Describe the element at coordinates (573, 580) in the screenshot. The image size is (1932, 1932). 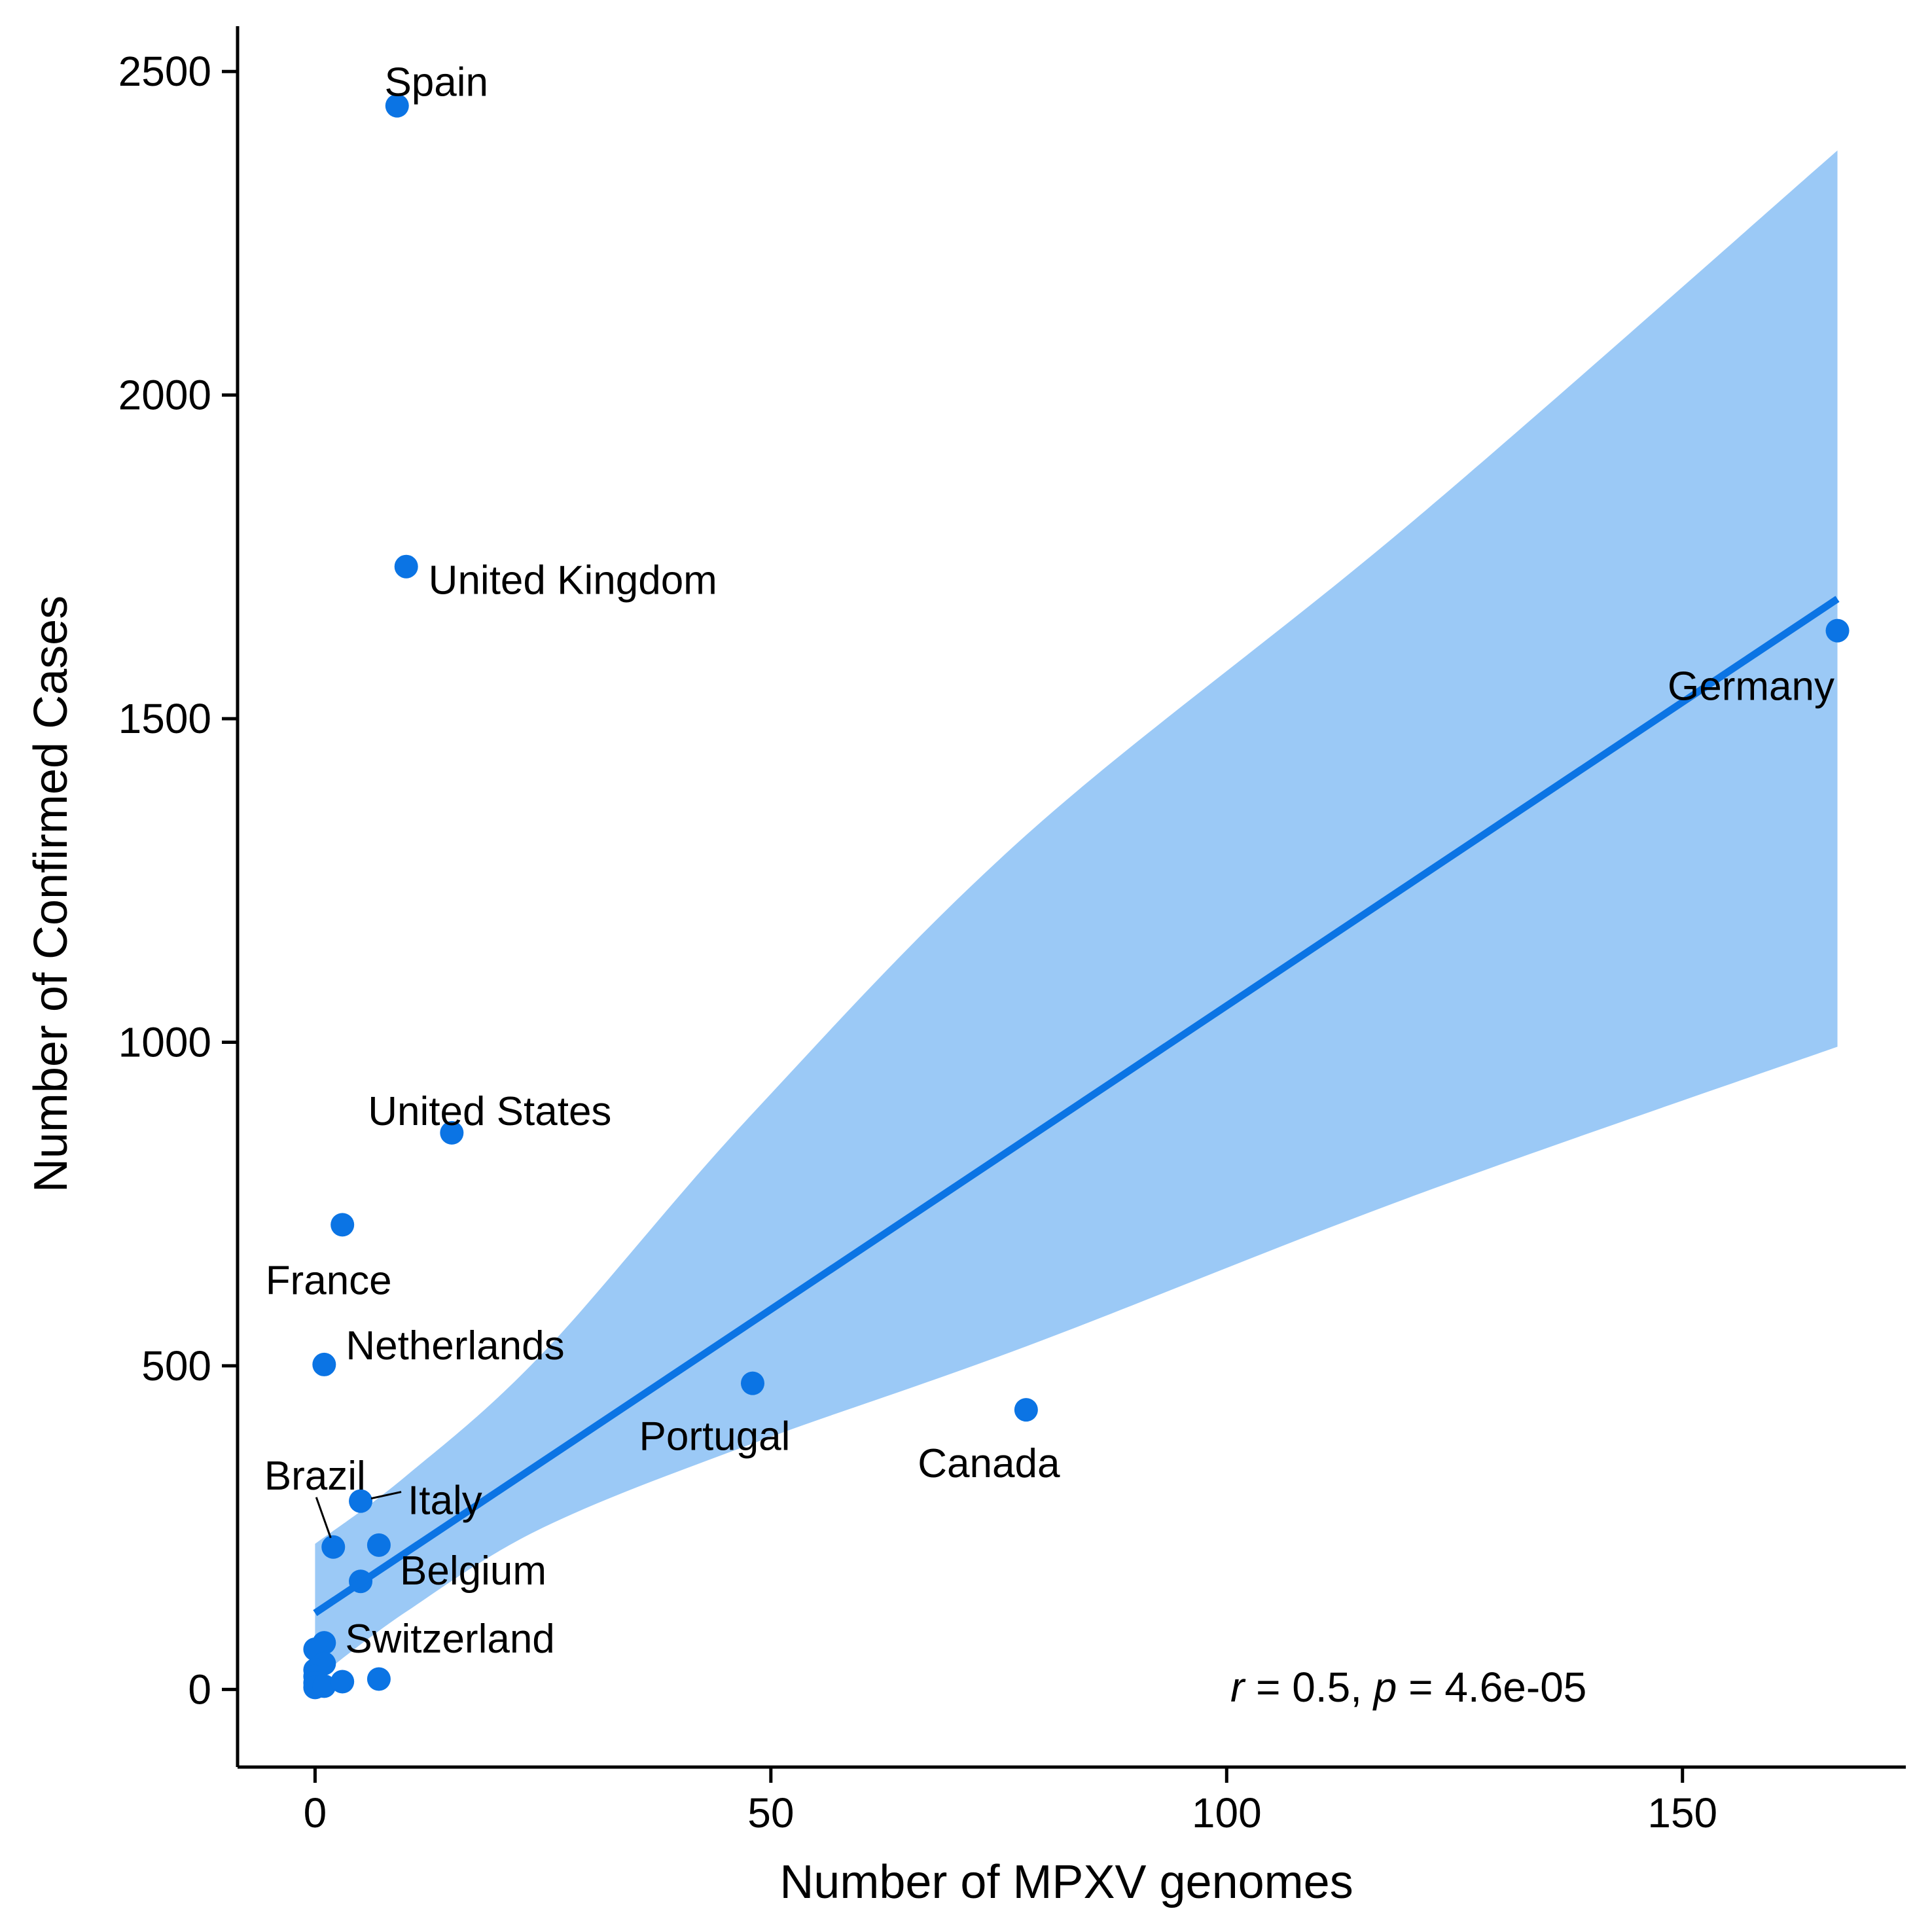
I see `point-label: United Kingdom` at that location.